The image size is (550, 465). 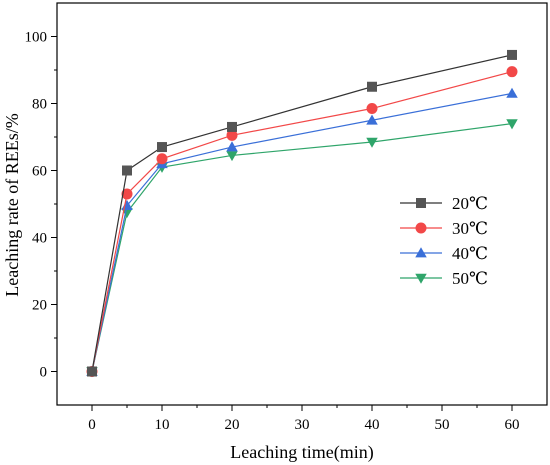 I want to click on legend-label: 30℃, so click(x=470, y=228).